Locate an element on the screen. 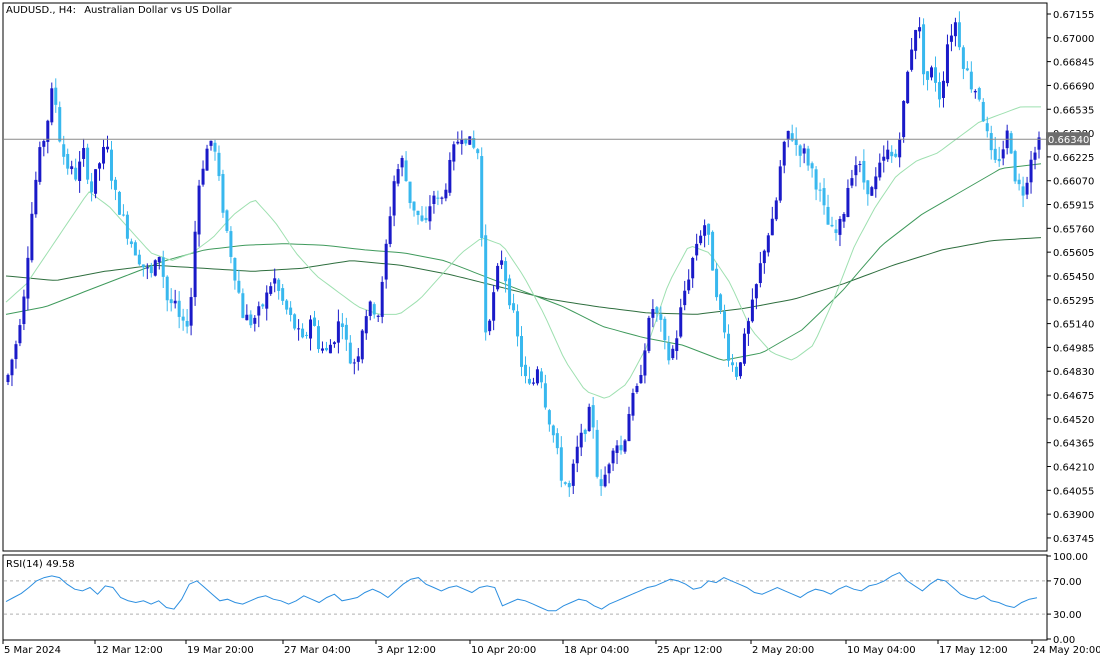  rsi-indicator: 100.00 70.00 30.00 0.00 is located at coordinates (546, 599).